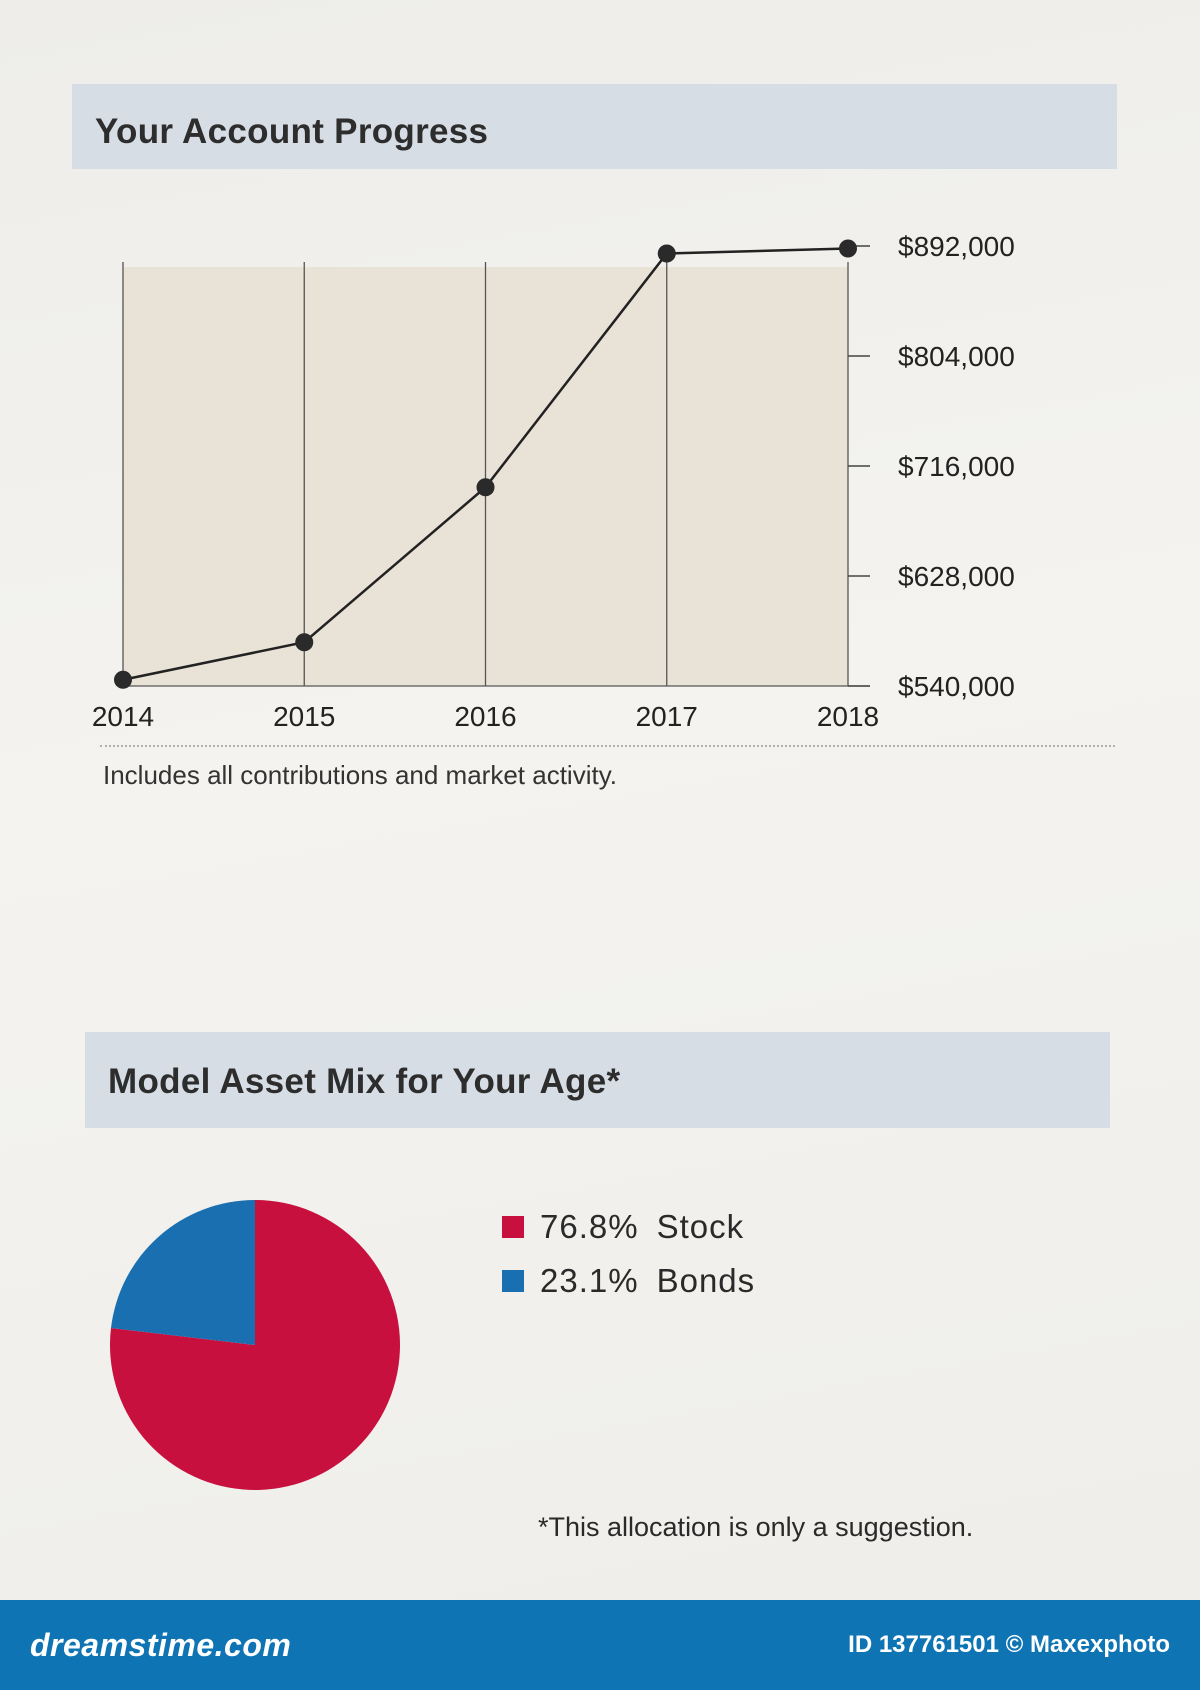 This screenshot has width=1200, height=1690. I want to click on y-tick-label: $804,000, so click(956, 356).